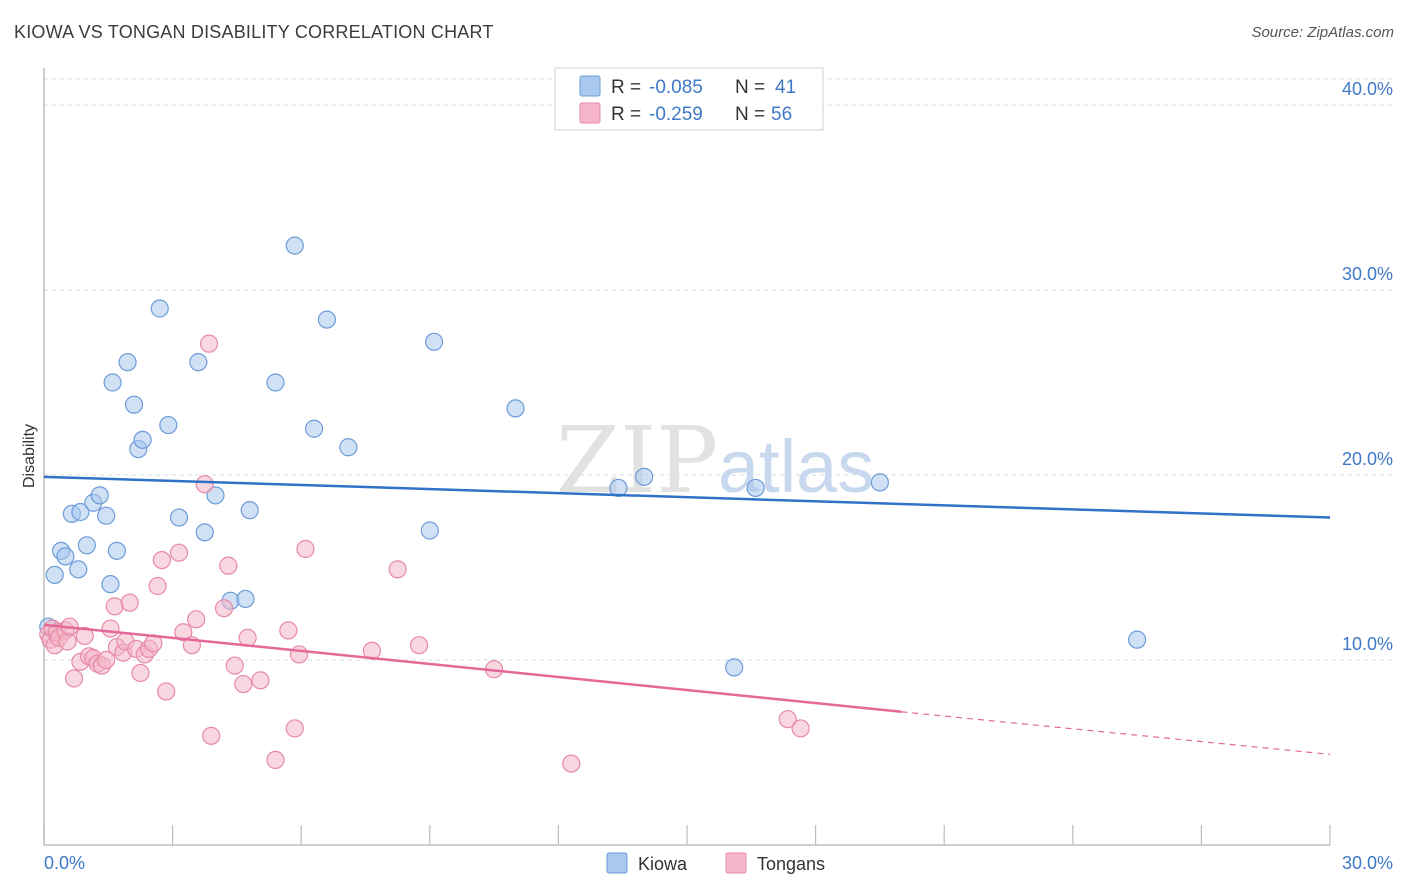 This screenshot has width=1406, height=892. I want to click on bottom-legend-label-tongans: Tongans, so click(791, 864).